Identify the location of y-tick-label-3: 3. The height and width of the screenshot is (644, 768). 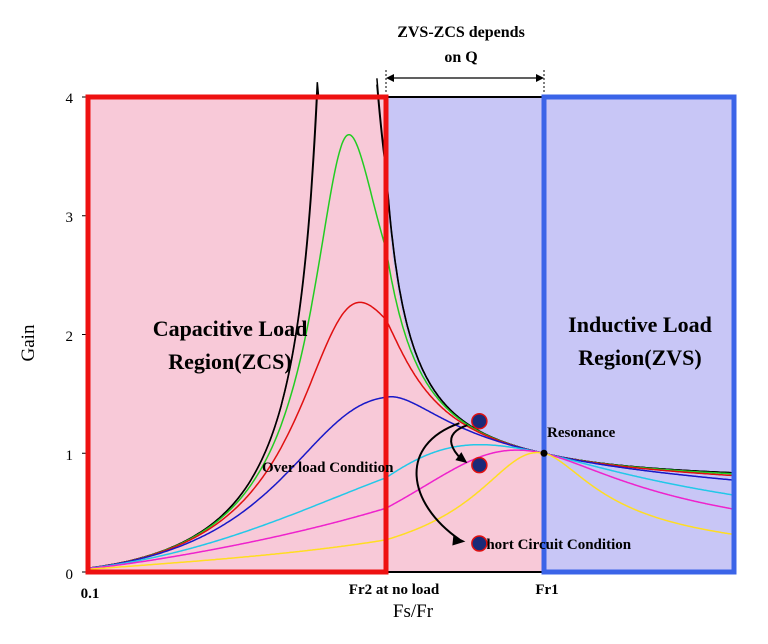
(70, 218).